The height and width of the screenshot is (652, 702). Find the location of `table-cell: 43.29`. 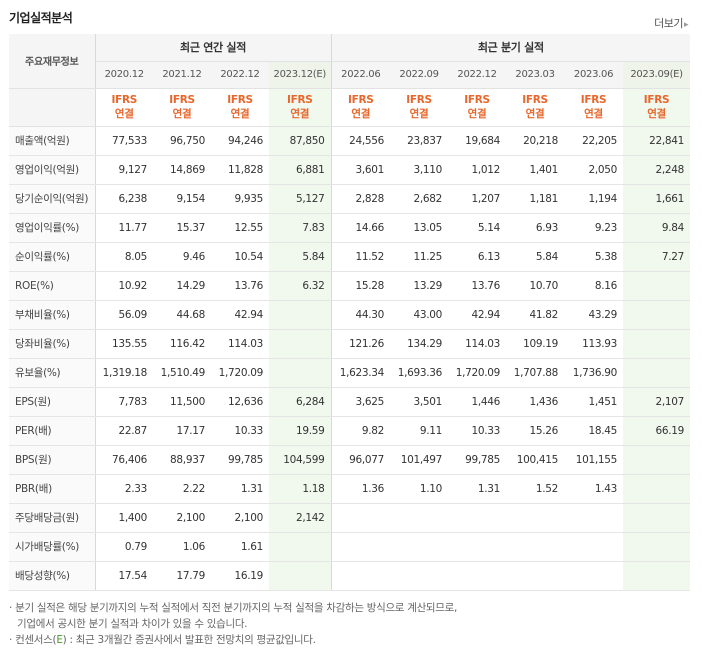

table-cell: 43.29 is located at coordinates (594, 314).